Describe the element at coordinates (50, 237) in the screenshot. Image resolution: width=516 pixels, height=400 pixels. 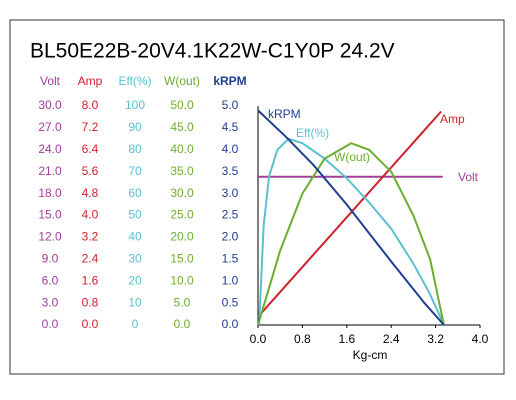
I see `y-tick-label: 12.0` at that location.